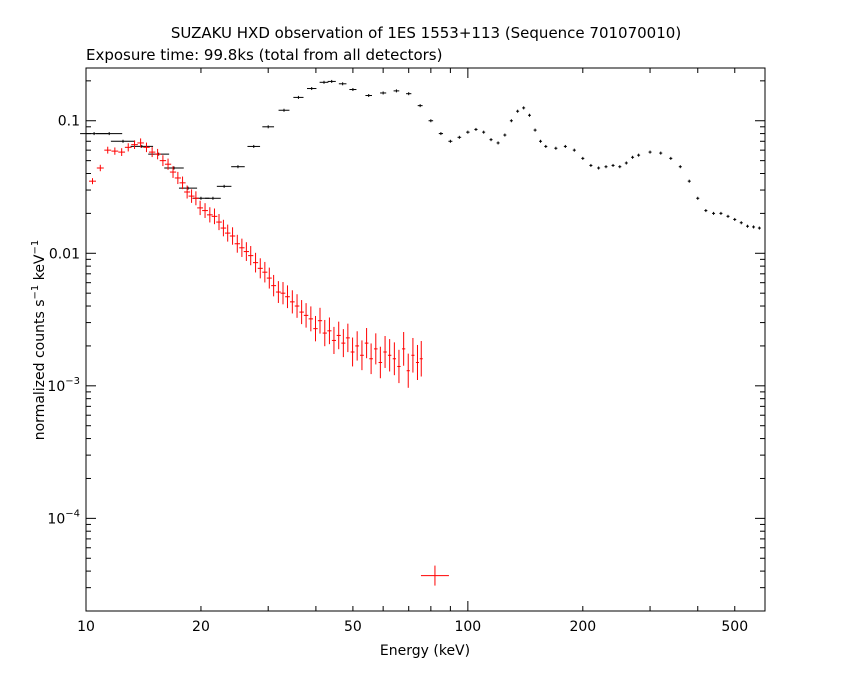 The image size is (850, 680). Describe the element at coordinates (201, 627) in the screenshot. I see `x-tick-label: 20` at that location.